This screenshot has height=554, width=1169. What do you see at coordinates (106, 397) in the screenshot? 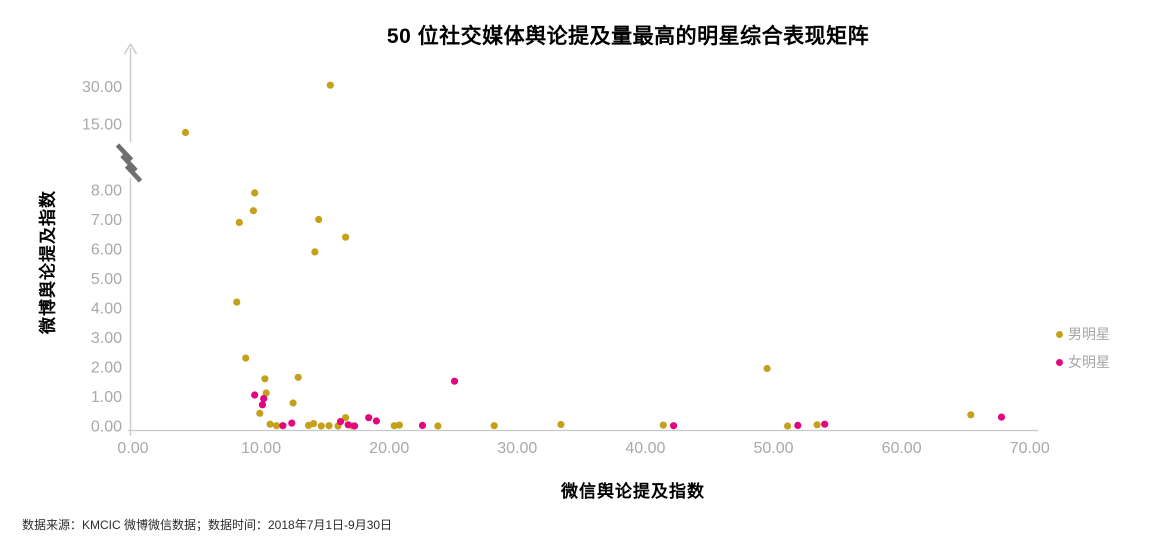
I see `y-tick-label: 1.00` at bounding box center [106, 397].